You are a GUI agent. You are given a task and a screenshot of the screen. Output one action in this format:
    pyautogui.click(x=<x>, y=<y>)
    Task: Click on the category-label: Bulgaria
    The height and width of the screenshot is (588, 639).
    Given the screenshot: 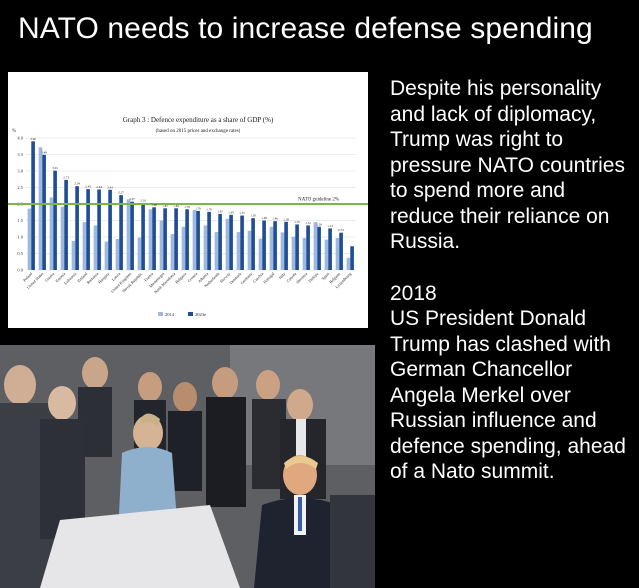 What is the action you would take?
    pyautogui.click(x=180, y=277)
    